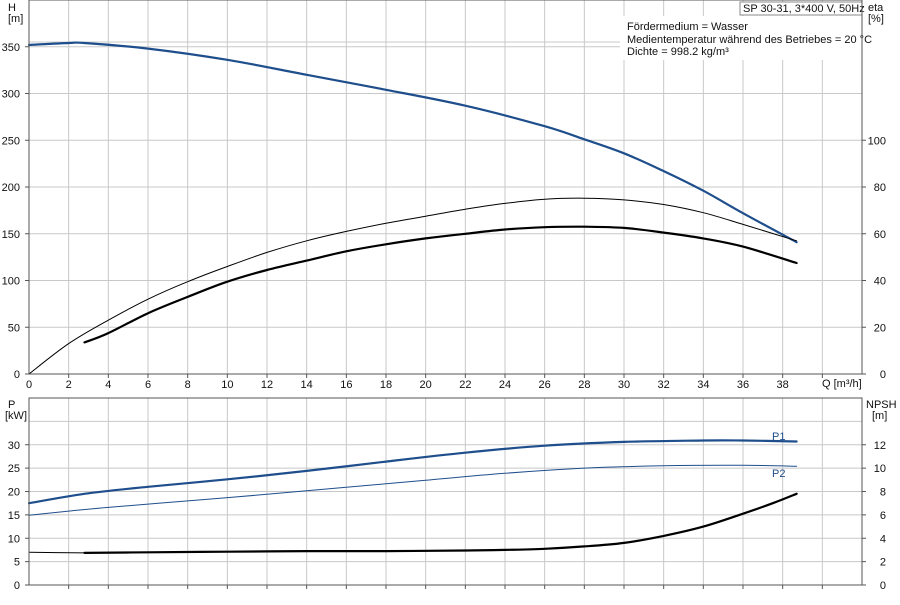 The width and height of the screenshot is (900, 605). Describe the element at coordinates (148, 385) in the screenshot. I see `x-tick-label: 6` at that location.